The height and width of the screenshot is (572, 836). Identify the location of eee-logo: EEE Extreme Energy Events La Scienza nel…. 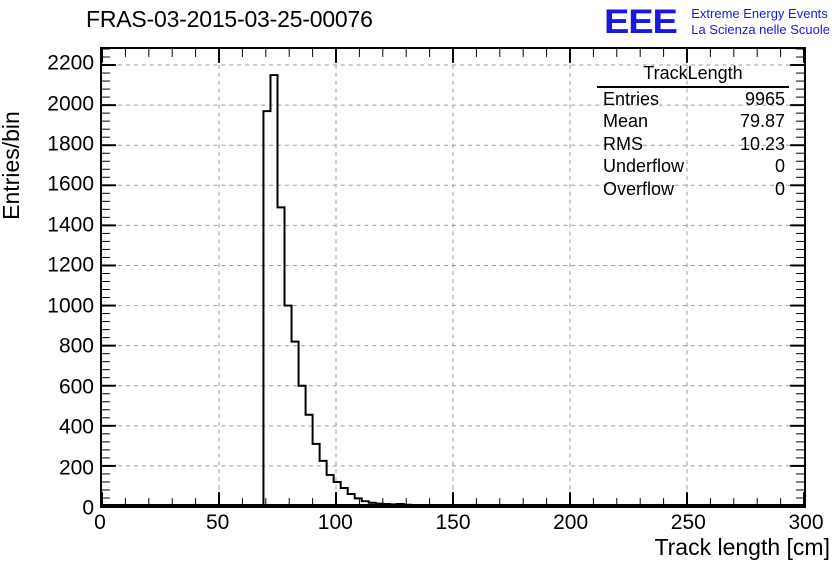
(717, 22).